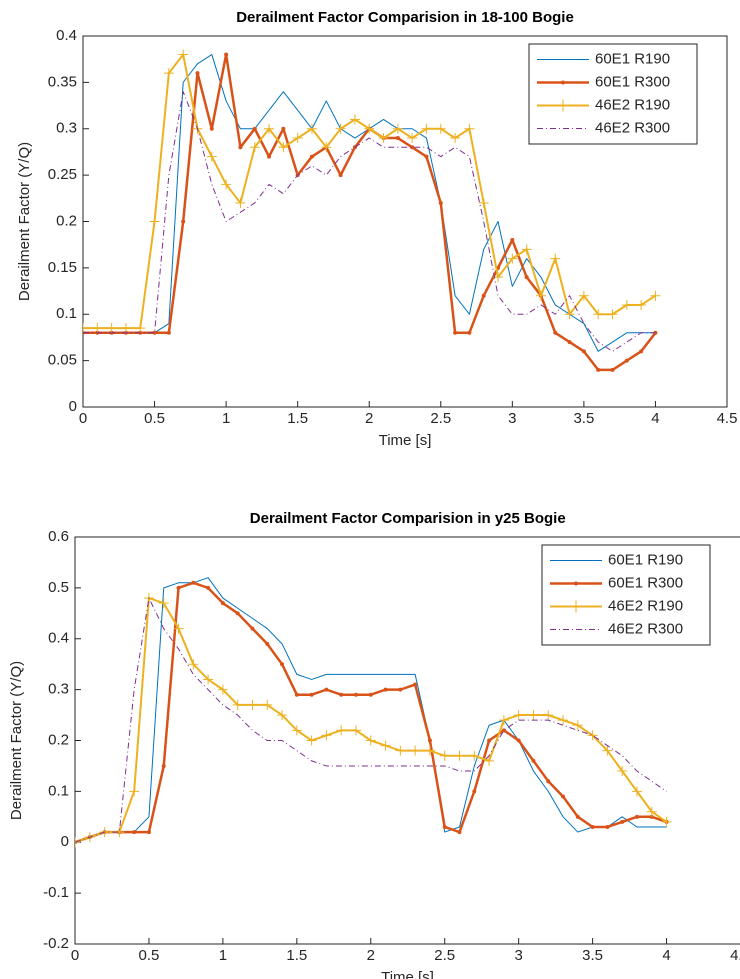 The width and height of the screenshot is (740, 979). I want to click on y-tick-label: 0.4, so click(58, 638).